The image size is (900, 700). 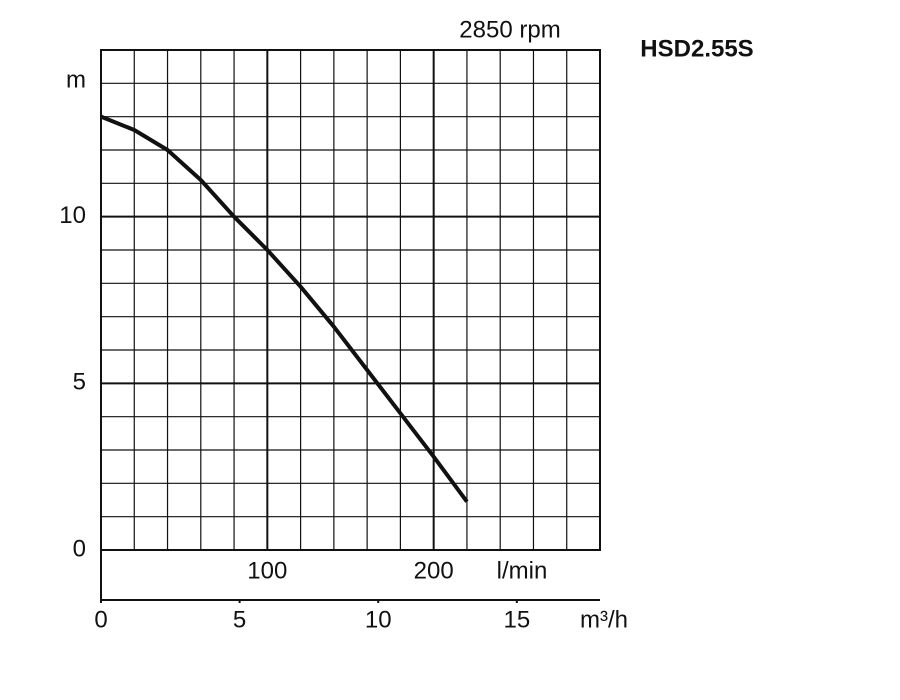 I want to click on x2-tick-label: 0, so click(x=100, y=619).